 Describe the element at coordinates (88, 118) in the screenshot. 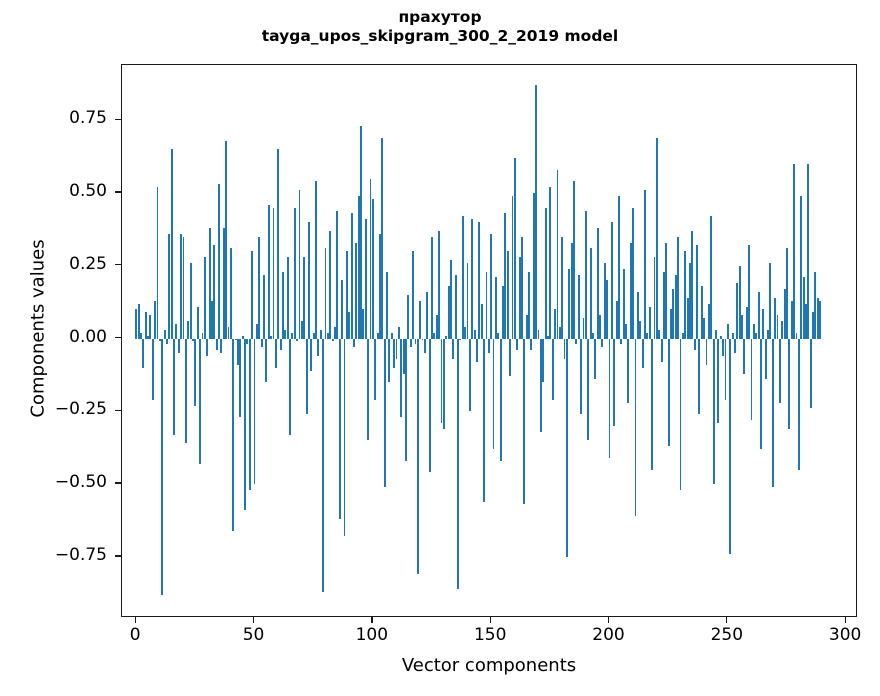

I see `y-tick-label: 0.75` at that location.